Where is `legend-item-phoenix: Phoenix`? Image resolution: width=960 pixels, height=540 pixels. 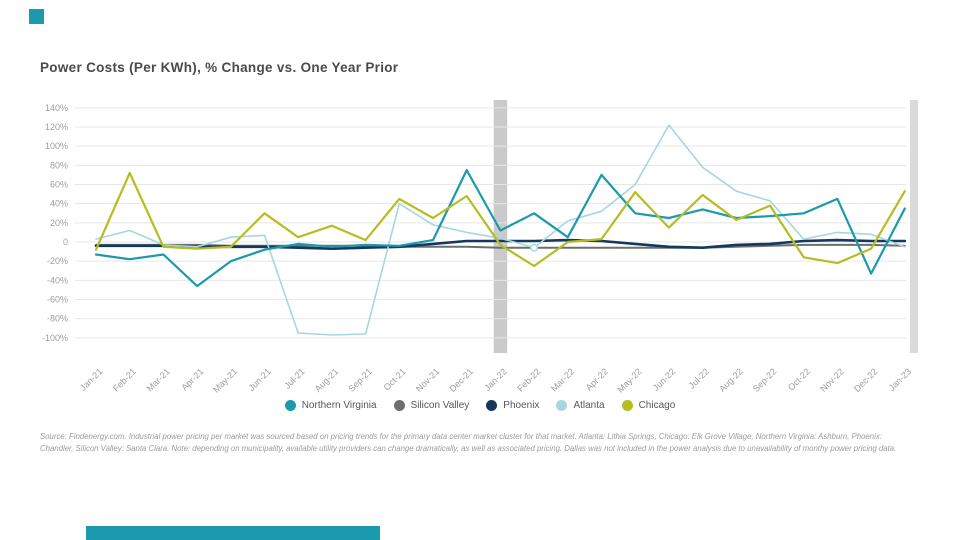 legend-item-phoenix: Phoenix is located at coordinates (512, 405).